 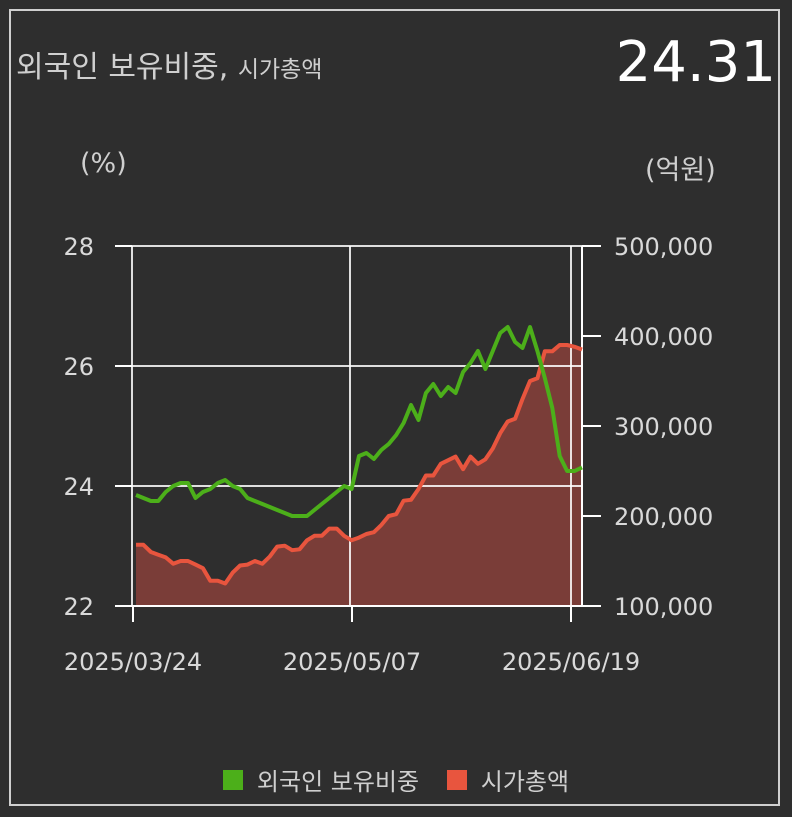 What do you see at coordinates (352, 662) in the screenshot?
I see `x-tick-label: 2025/05/07` at bounding box center [352, 662].